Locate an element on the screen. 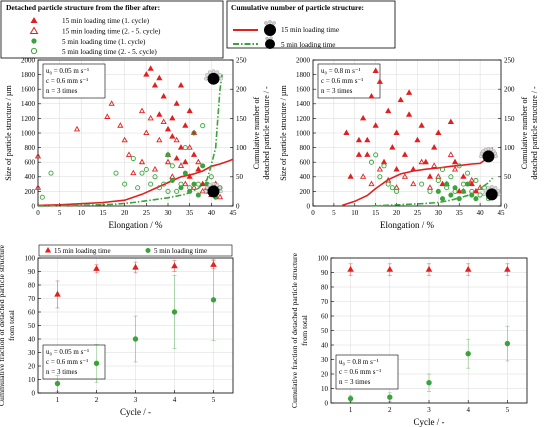 This screenshot has width=550, height=427. annotation-line: n = 3 times is located at coordinates (355, 382).